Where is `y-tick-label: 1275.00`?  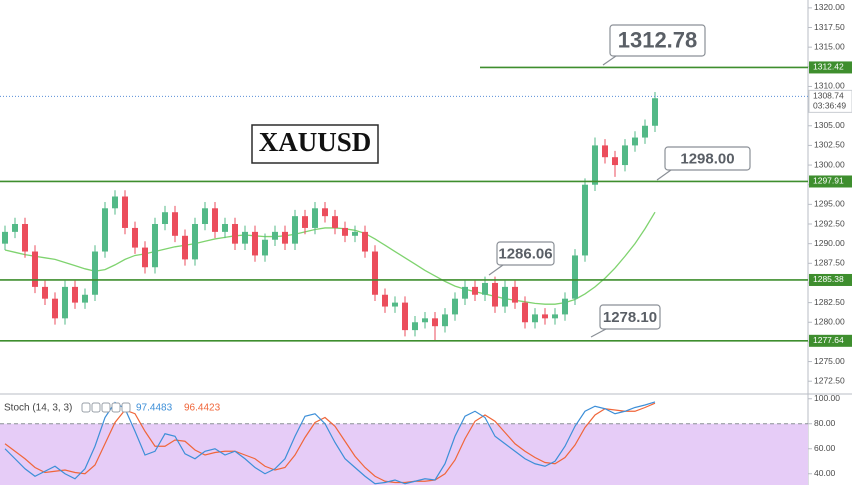 y-tick-label: 1275.00 is located at coordinates (829, 361).